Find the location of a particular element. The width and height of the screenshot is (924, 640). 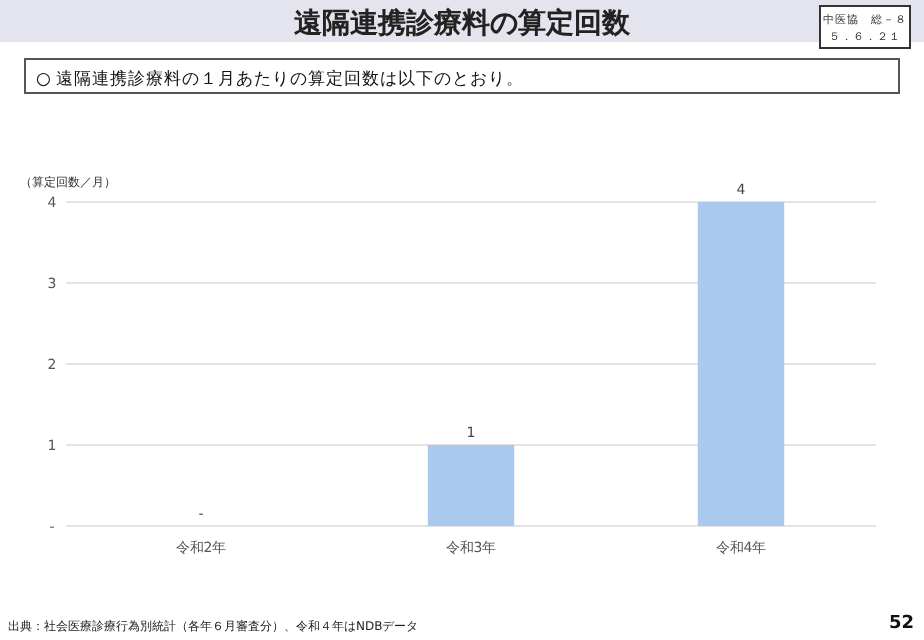

chart-subtitle: ○ 遠隔連携診療料の１月あたりの算定回数は以下のとおり。 is located at coordinates (280, 79).